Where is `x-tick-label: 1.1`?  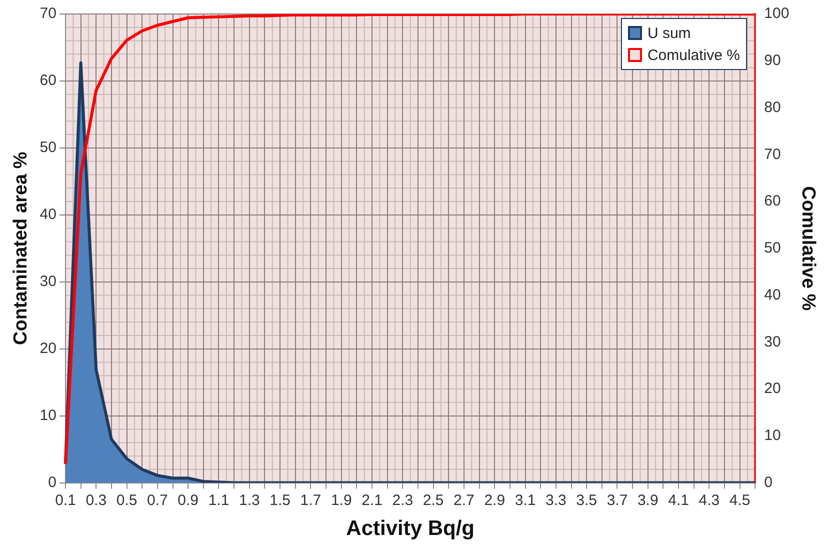 x-tick-label: 1.1 is located at coordinates (219, 500).